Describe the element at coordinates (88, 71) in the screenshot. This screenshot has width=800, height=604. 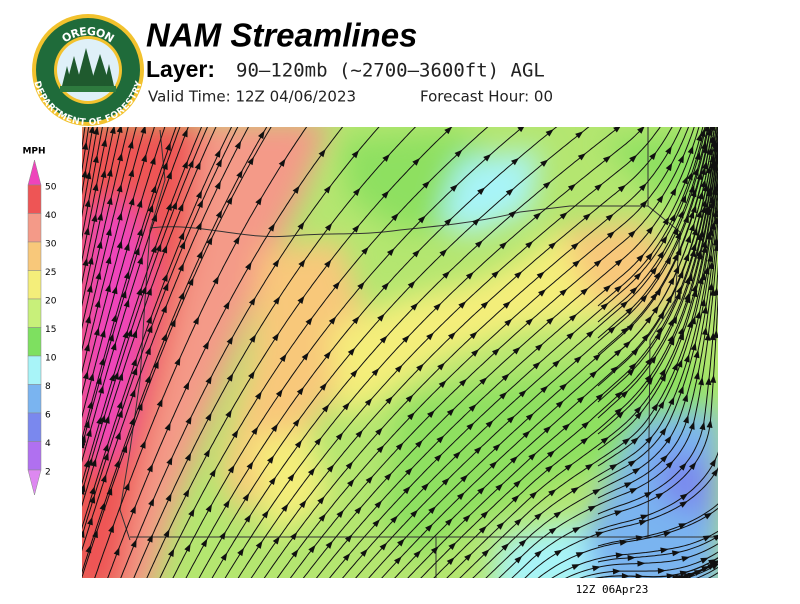
I see `logo: OREGON DEPARTMENT OF FORESTRY` at that location.